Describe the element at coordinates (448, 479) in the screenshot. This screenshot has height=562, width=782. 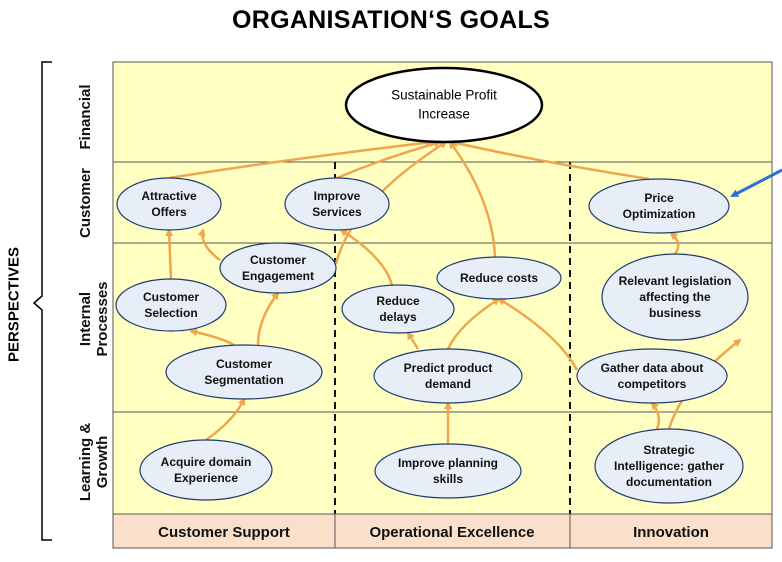
I see `node-planning-label: skills` at that location.